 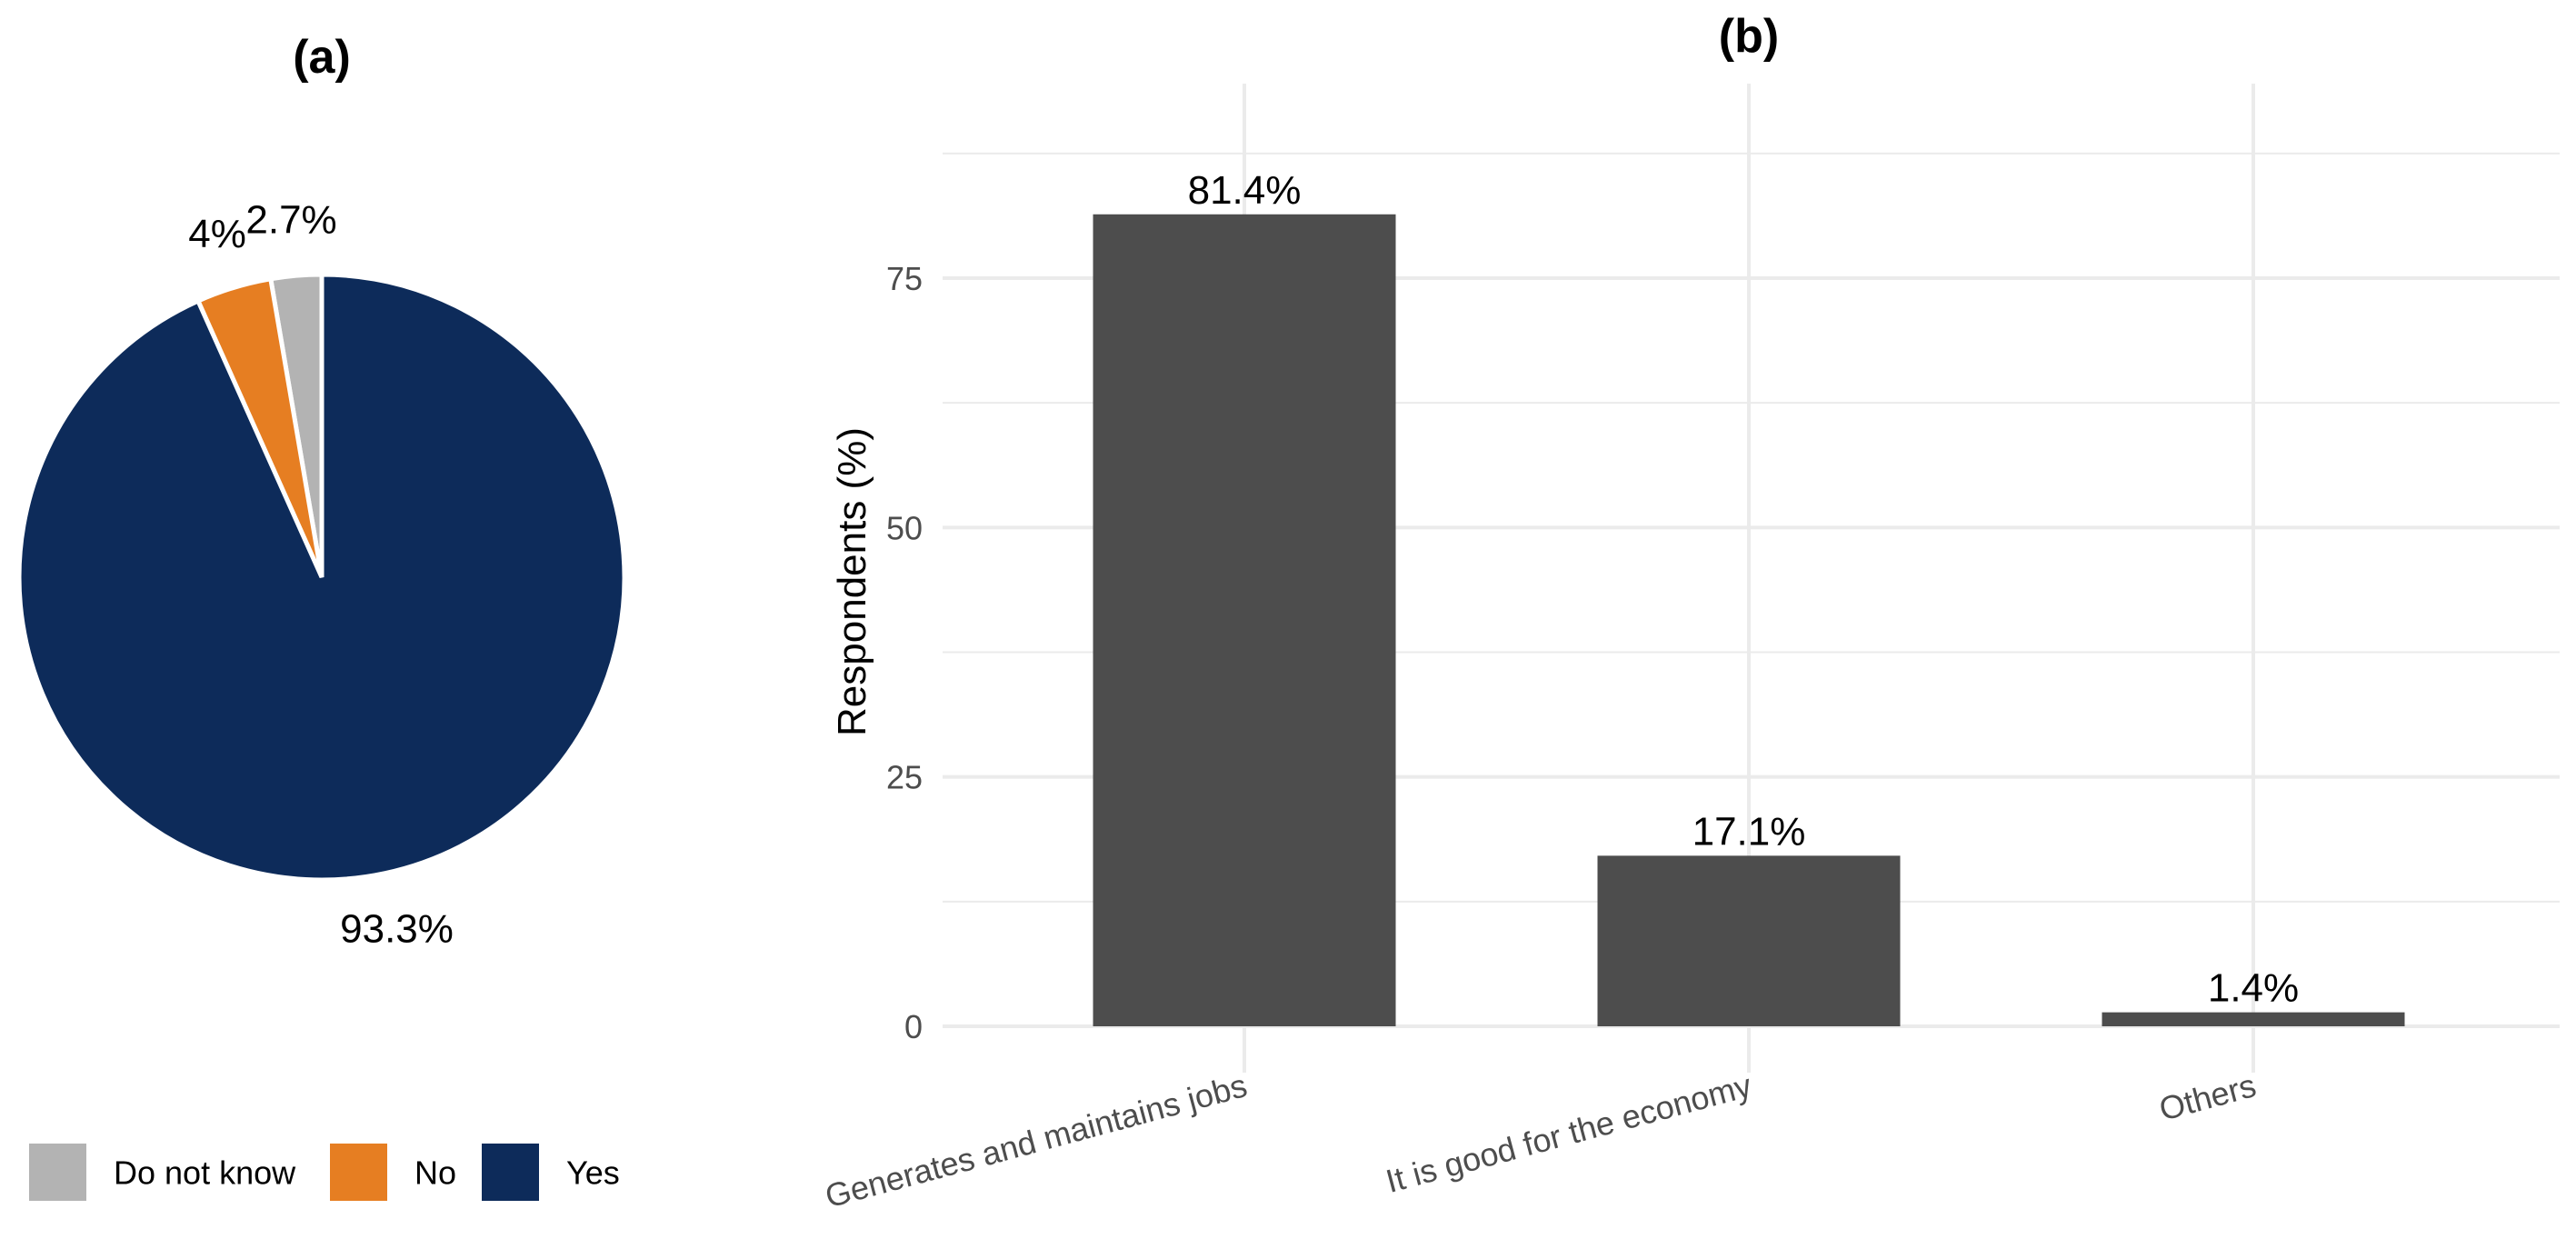 What do you see at coordinates (904, 278) in the screenshot?
I see `y-tick-label: 75` at bounding box center [904, 278].